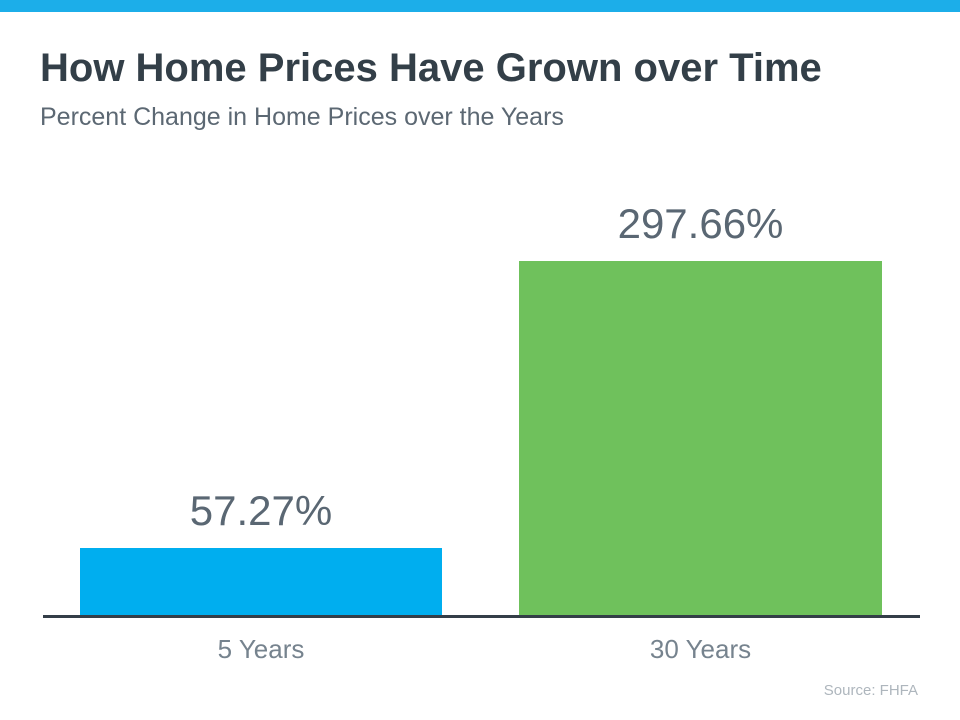 This screenshot has height=720, width=960. Describe the element at coordinates (261, 510) in the screenshot. I see `bar-value-label-5-years: 57.27%` at that location.